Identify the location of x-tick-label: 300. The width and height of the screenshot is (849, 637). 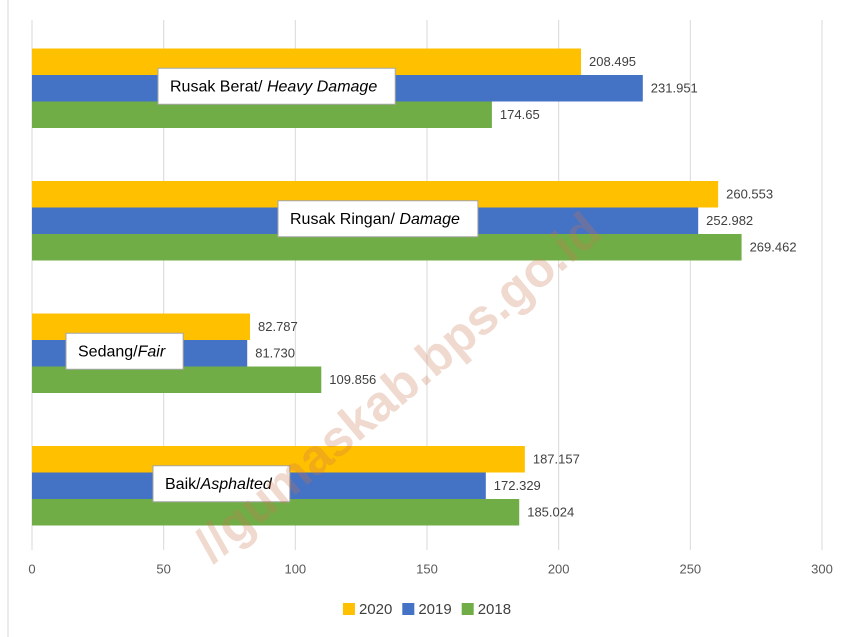
(822, 568).